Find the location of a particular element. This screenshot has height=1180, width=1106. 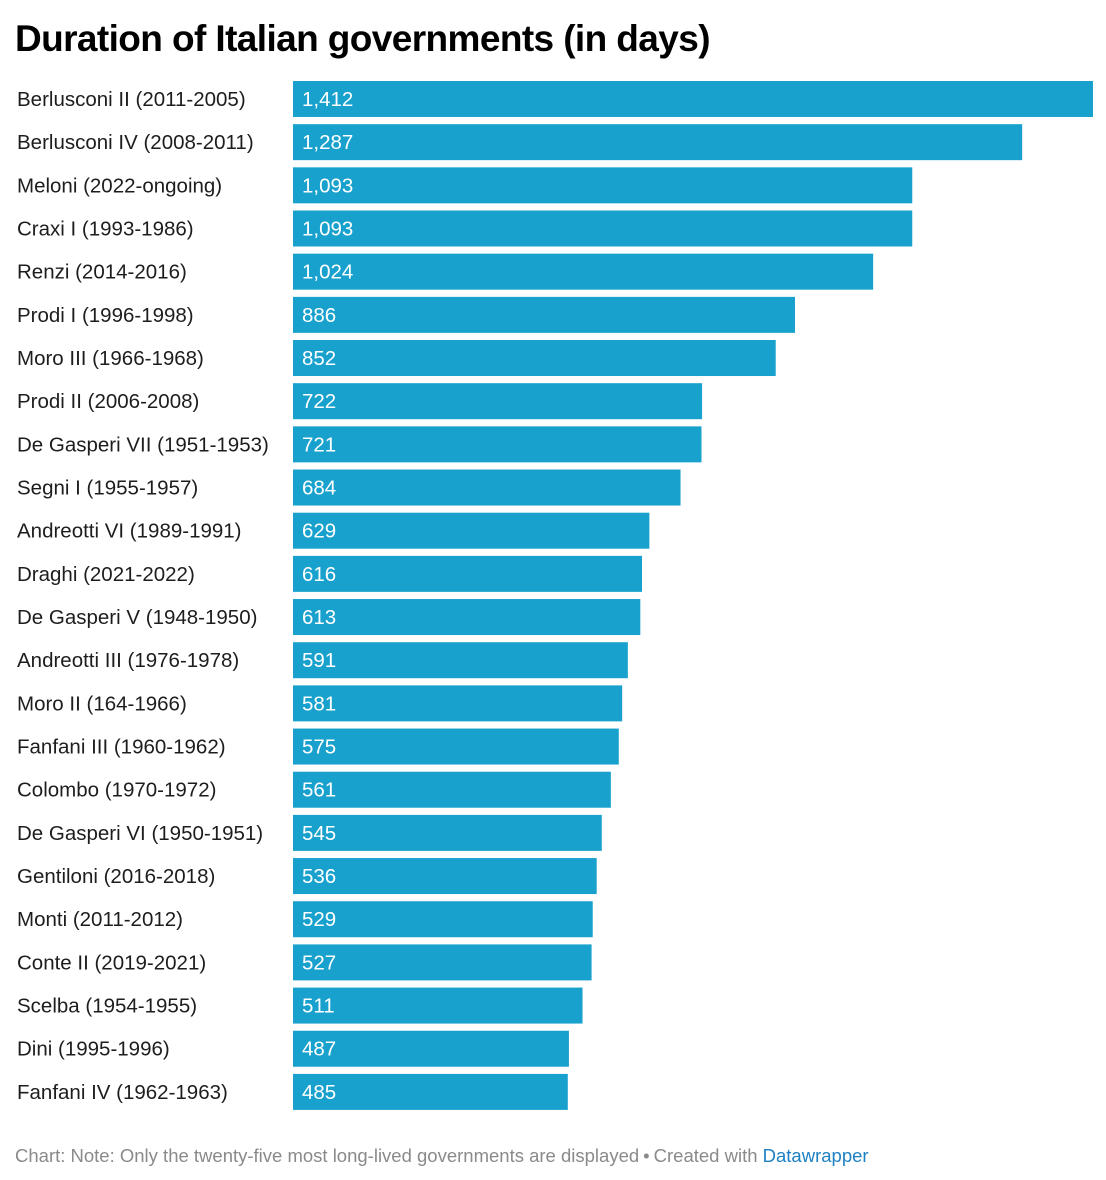

footer-created-with: Created with is located at coordinates (705, 1155).